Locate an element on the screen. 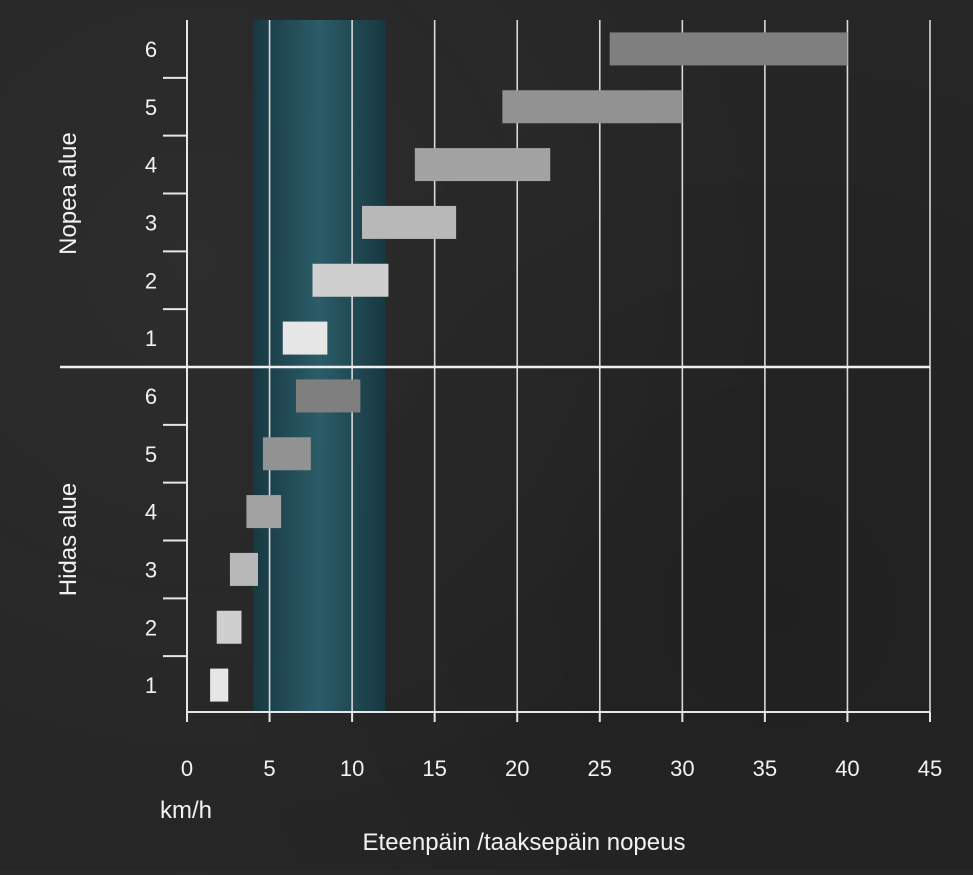 The width and height of the screenshot is (973, 875). y-tick-label-hidas-6: 6 is located at coordinates (151, 396).